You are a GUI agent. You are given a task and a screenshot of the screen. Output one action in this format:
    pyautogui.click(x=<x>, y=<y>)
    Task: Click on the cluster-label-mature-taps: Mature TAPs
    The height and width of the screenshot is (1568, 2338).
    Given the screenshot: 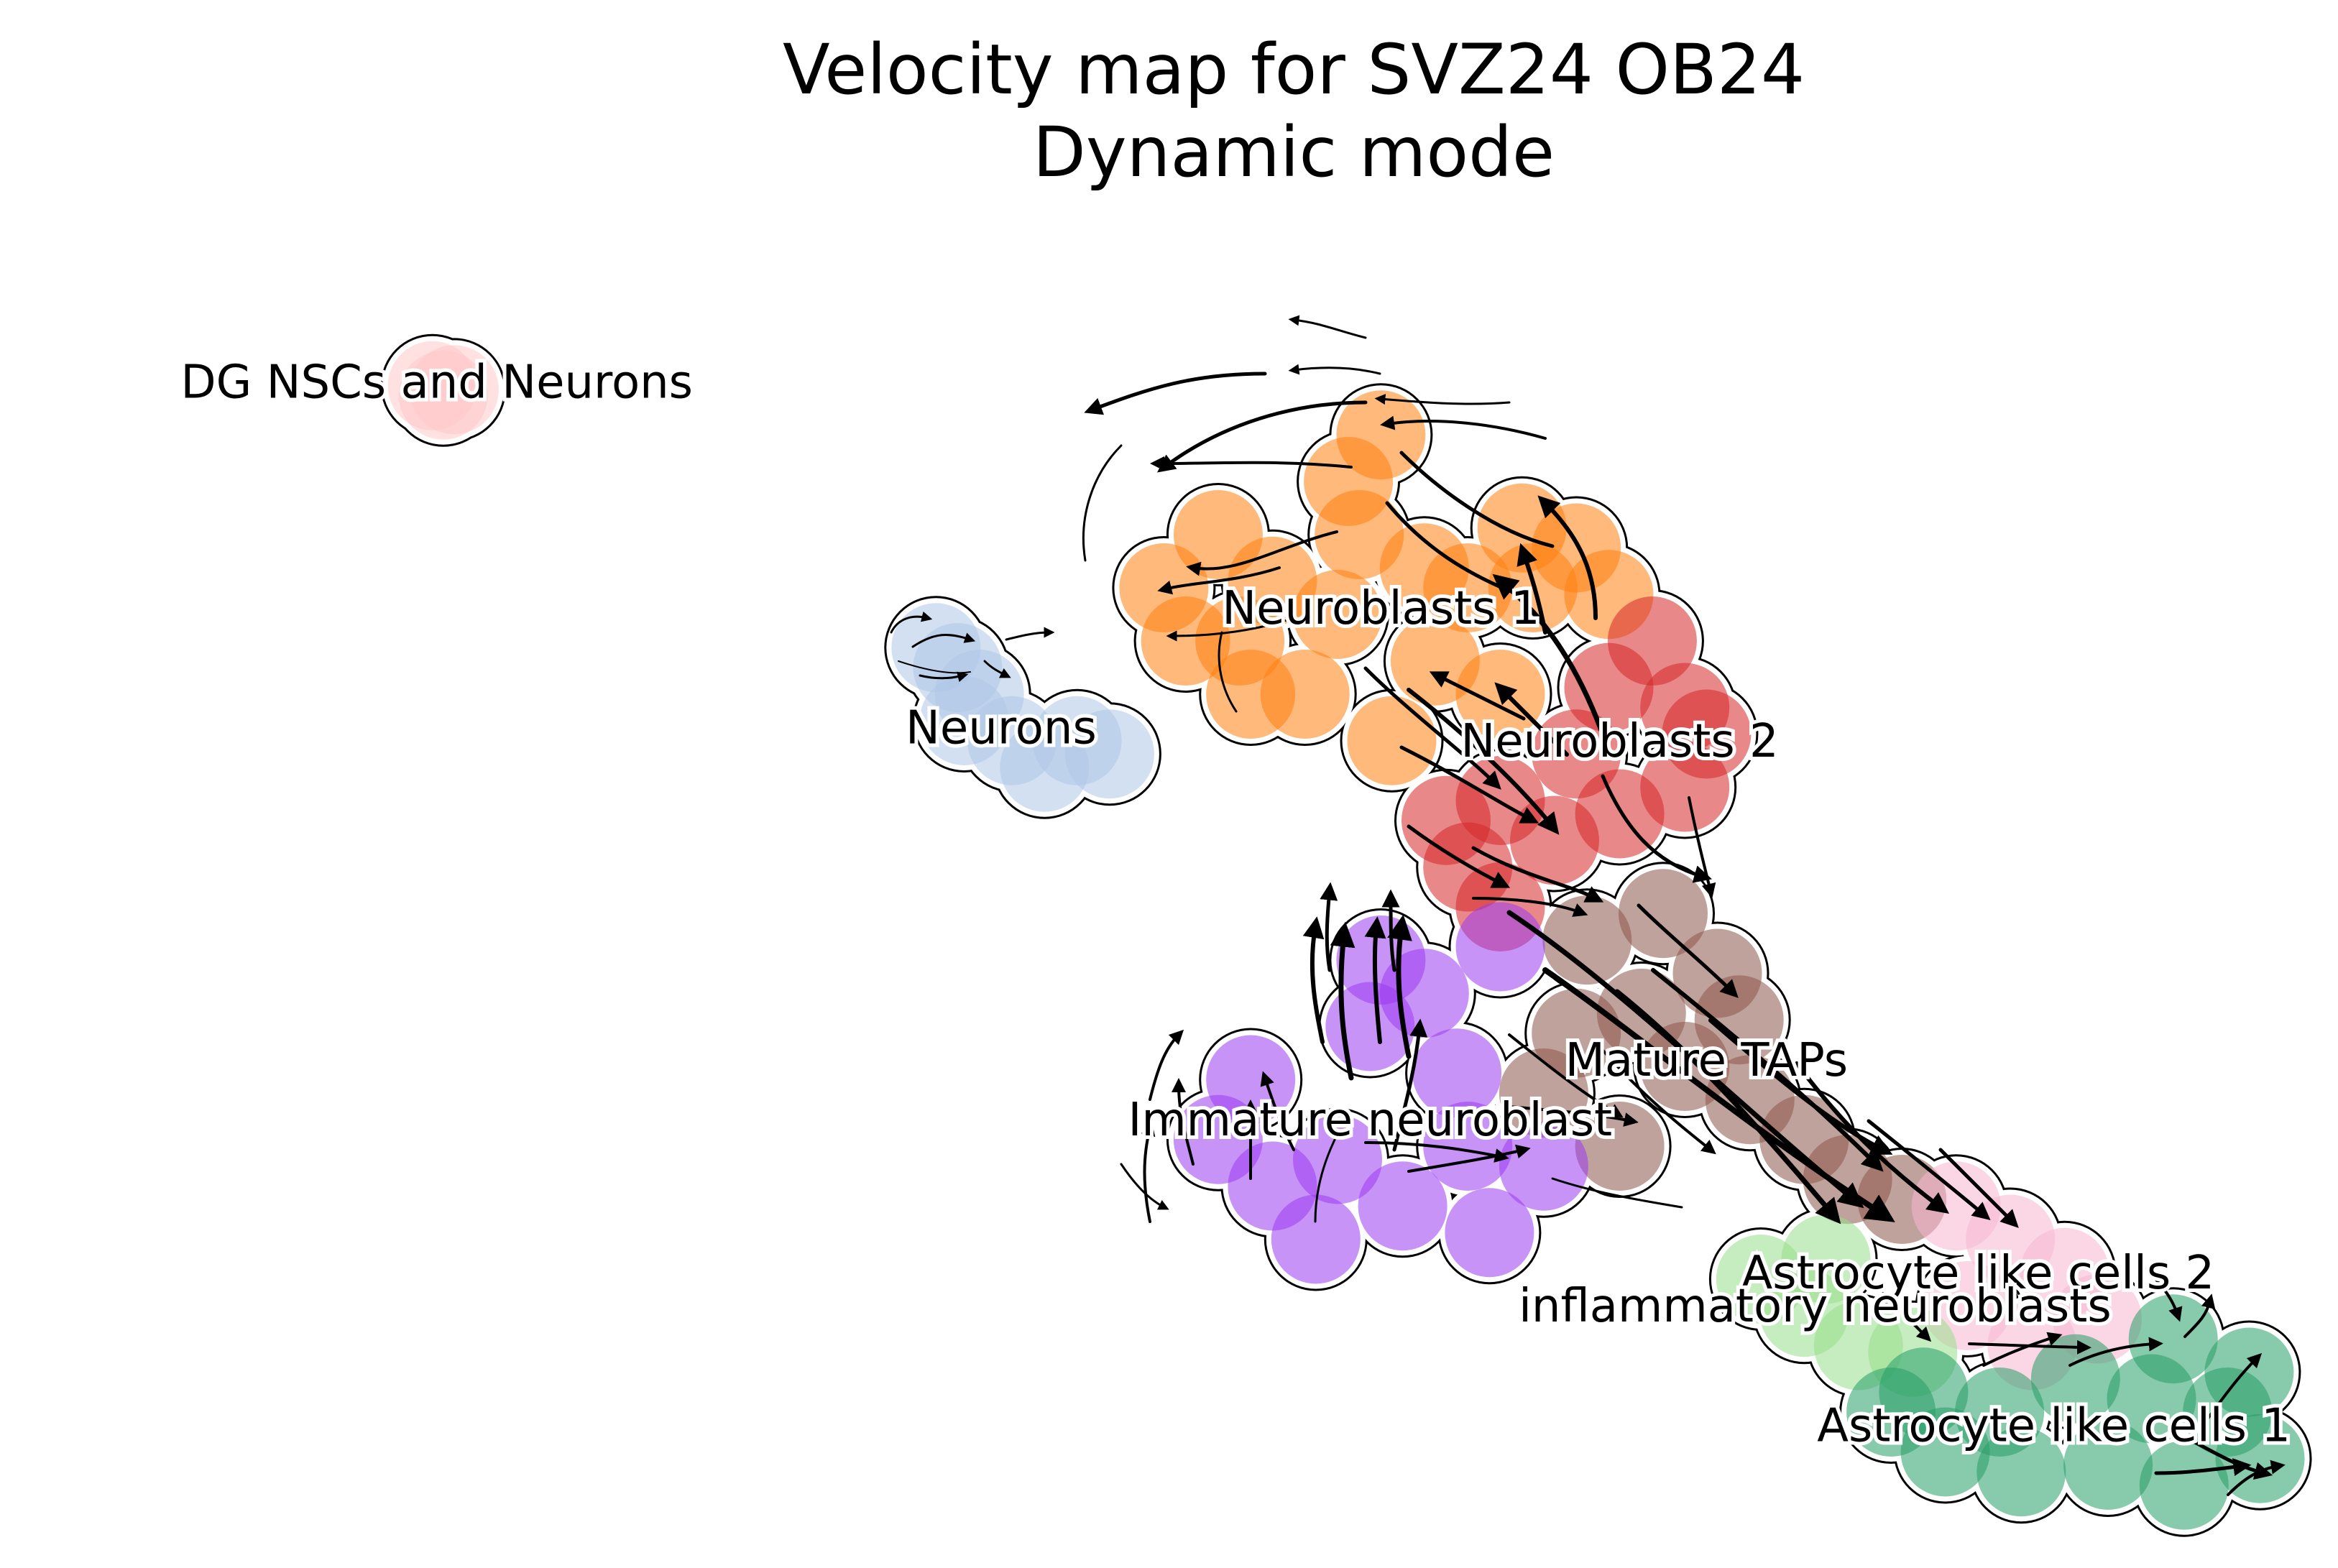 What is the action you would take?
    pyautogui.click(x=1706, y=1060)
    